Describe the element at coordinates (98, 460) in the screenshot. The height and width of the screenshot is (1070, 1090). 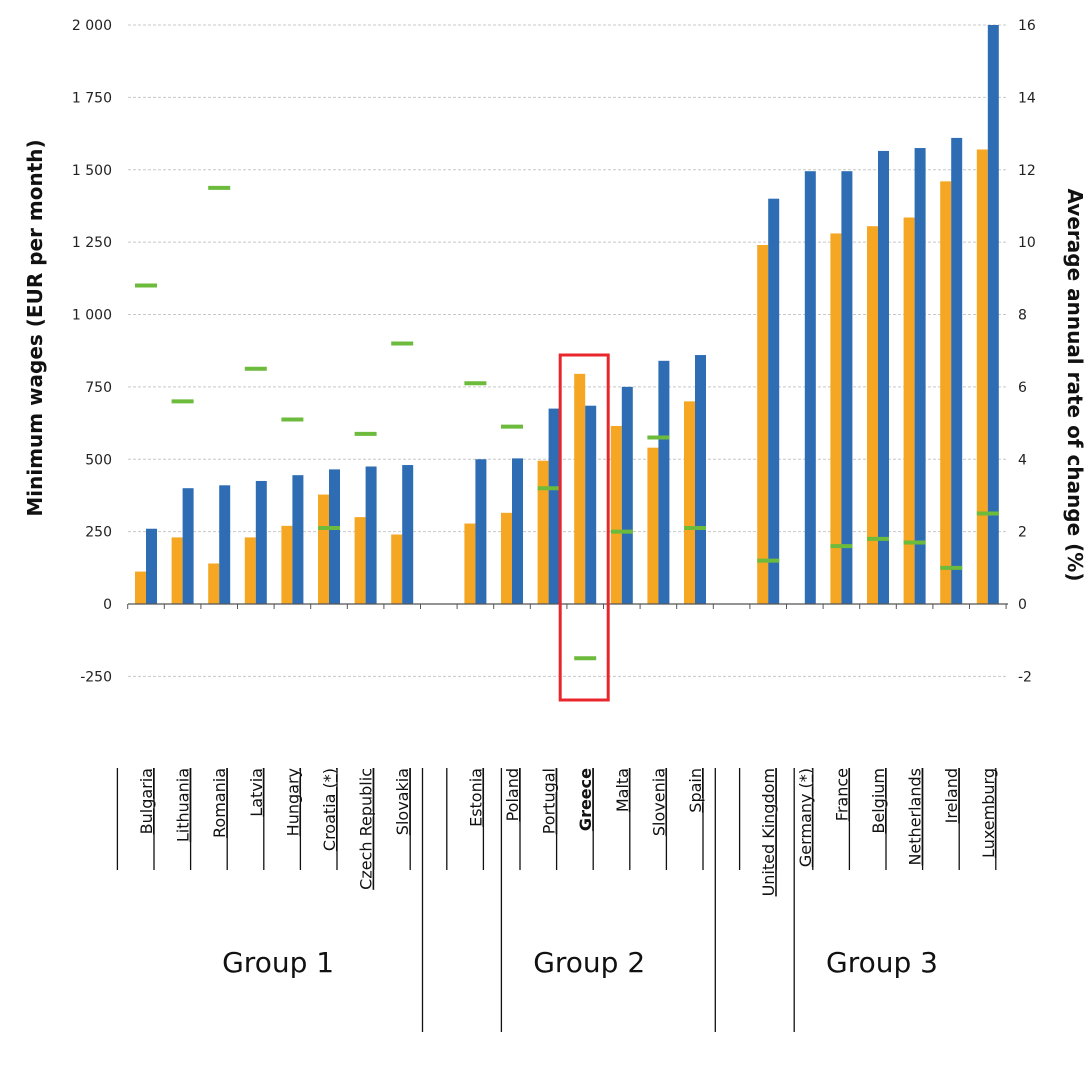
I see `y-tick-label: 500` at that location.